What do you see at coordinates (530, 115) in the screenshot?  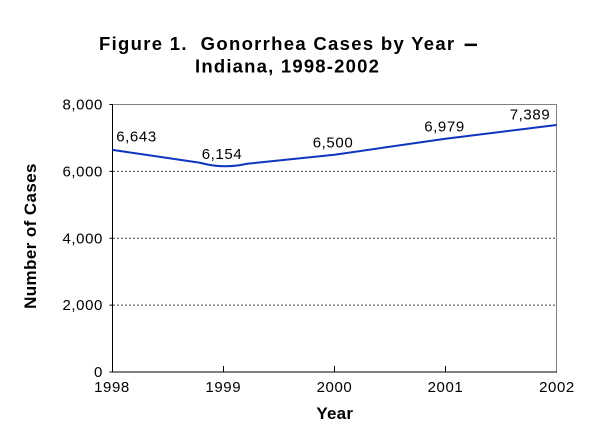 I see `svg-text: 7,389` at bounding box center [530, 115].